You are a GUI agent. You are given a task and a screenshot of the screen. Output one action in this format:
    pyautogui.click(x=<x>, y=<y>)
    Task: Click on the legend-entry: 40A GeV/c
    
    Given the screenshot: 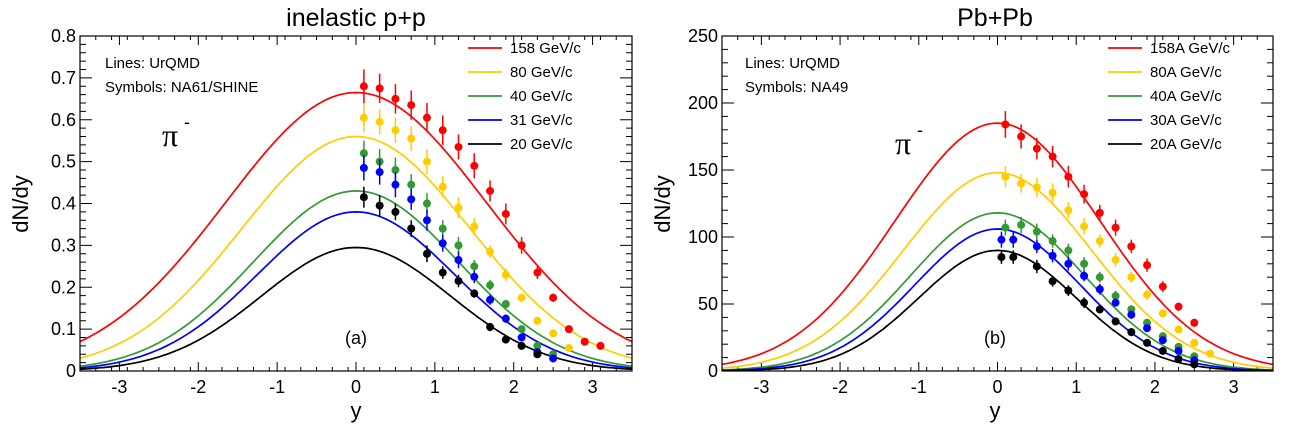 What is the action you would take?
    pyautogui.click(x=1186, y=96)
    